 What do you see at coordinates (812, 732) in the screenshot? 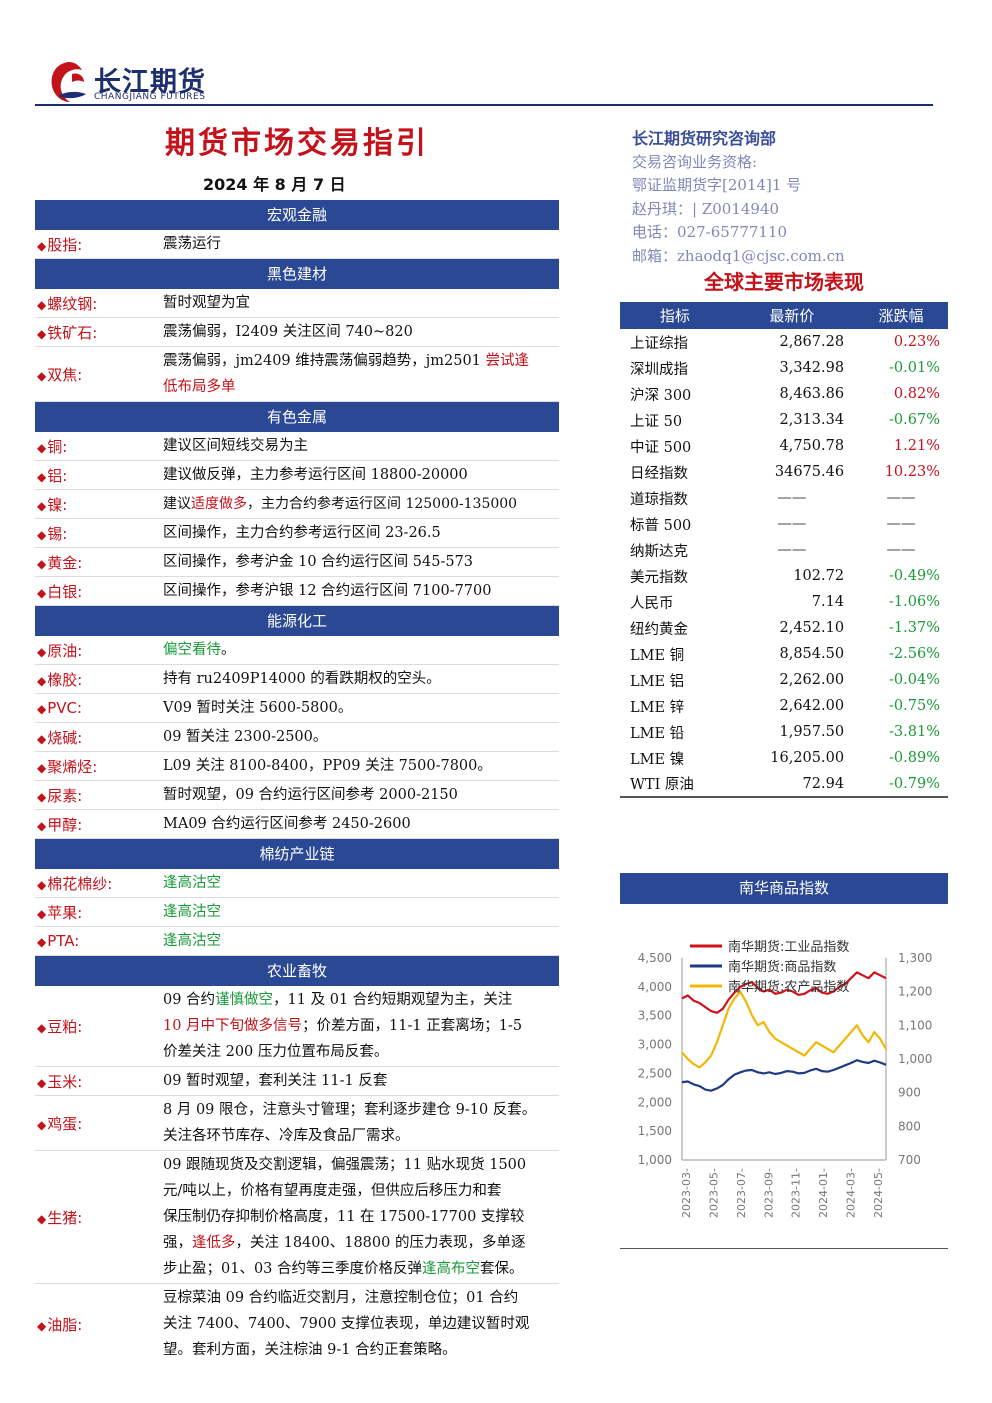
I see `latest-price: 1,957.50` at bounding box center [812, 732].